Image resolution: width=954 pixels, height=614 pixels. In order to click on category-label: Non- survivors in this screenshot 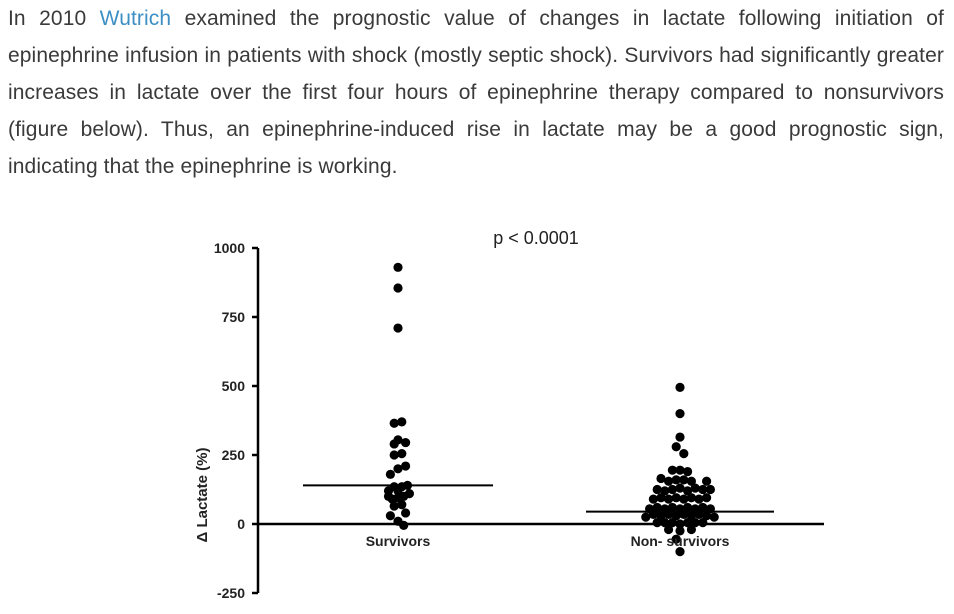, I will do `click(680, 541)`.